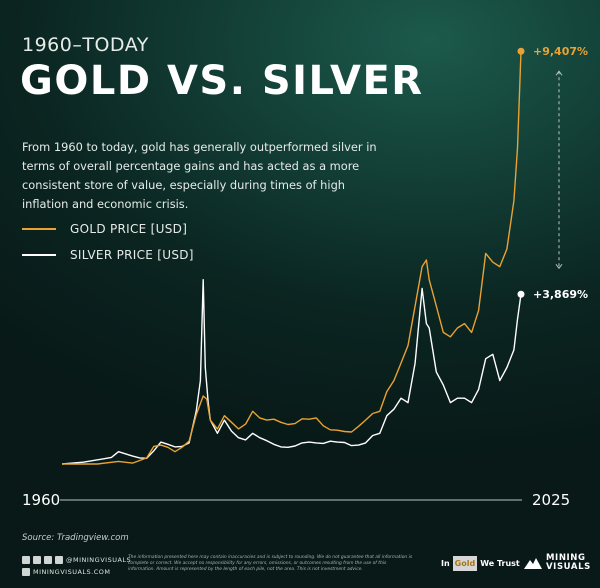 The height and width of the screenshot is (588, 600). What do you see at coordinates (48, 560) in the screenshot?
I see `linkedin-icon` at bounding box center [48, 560].